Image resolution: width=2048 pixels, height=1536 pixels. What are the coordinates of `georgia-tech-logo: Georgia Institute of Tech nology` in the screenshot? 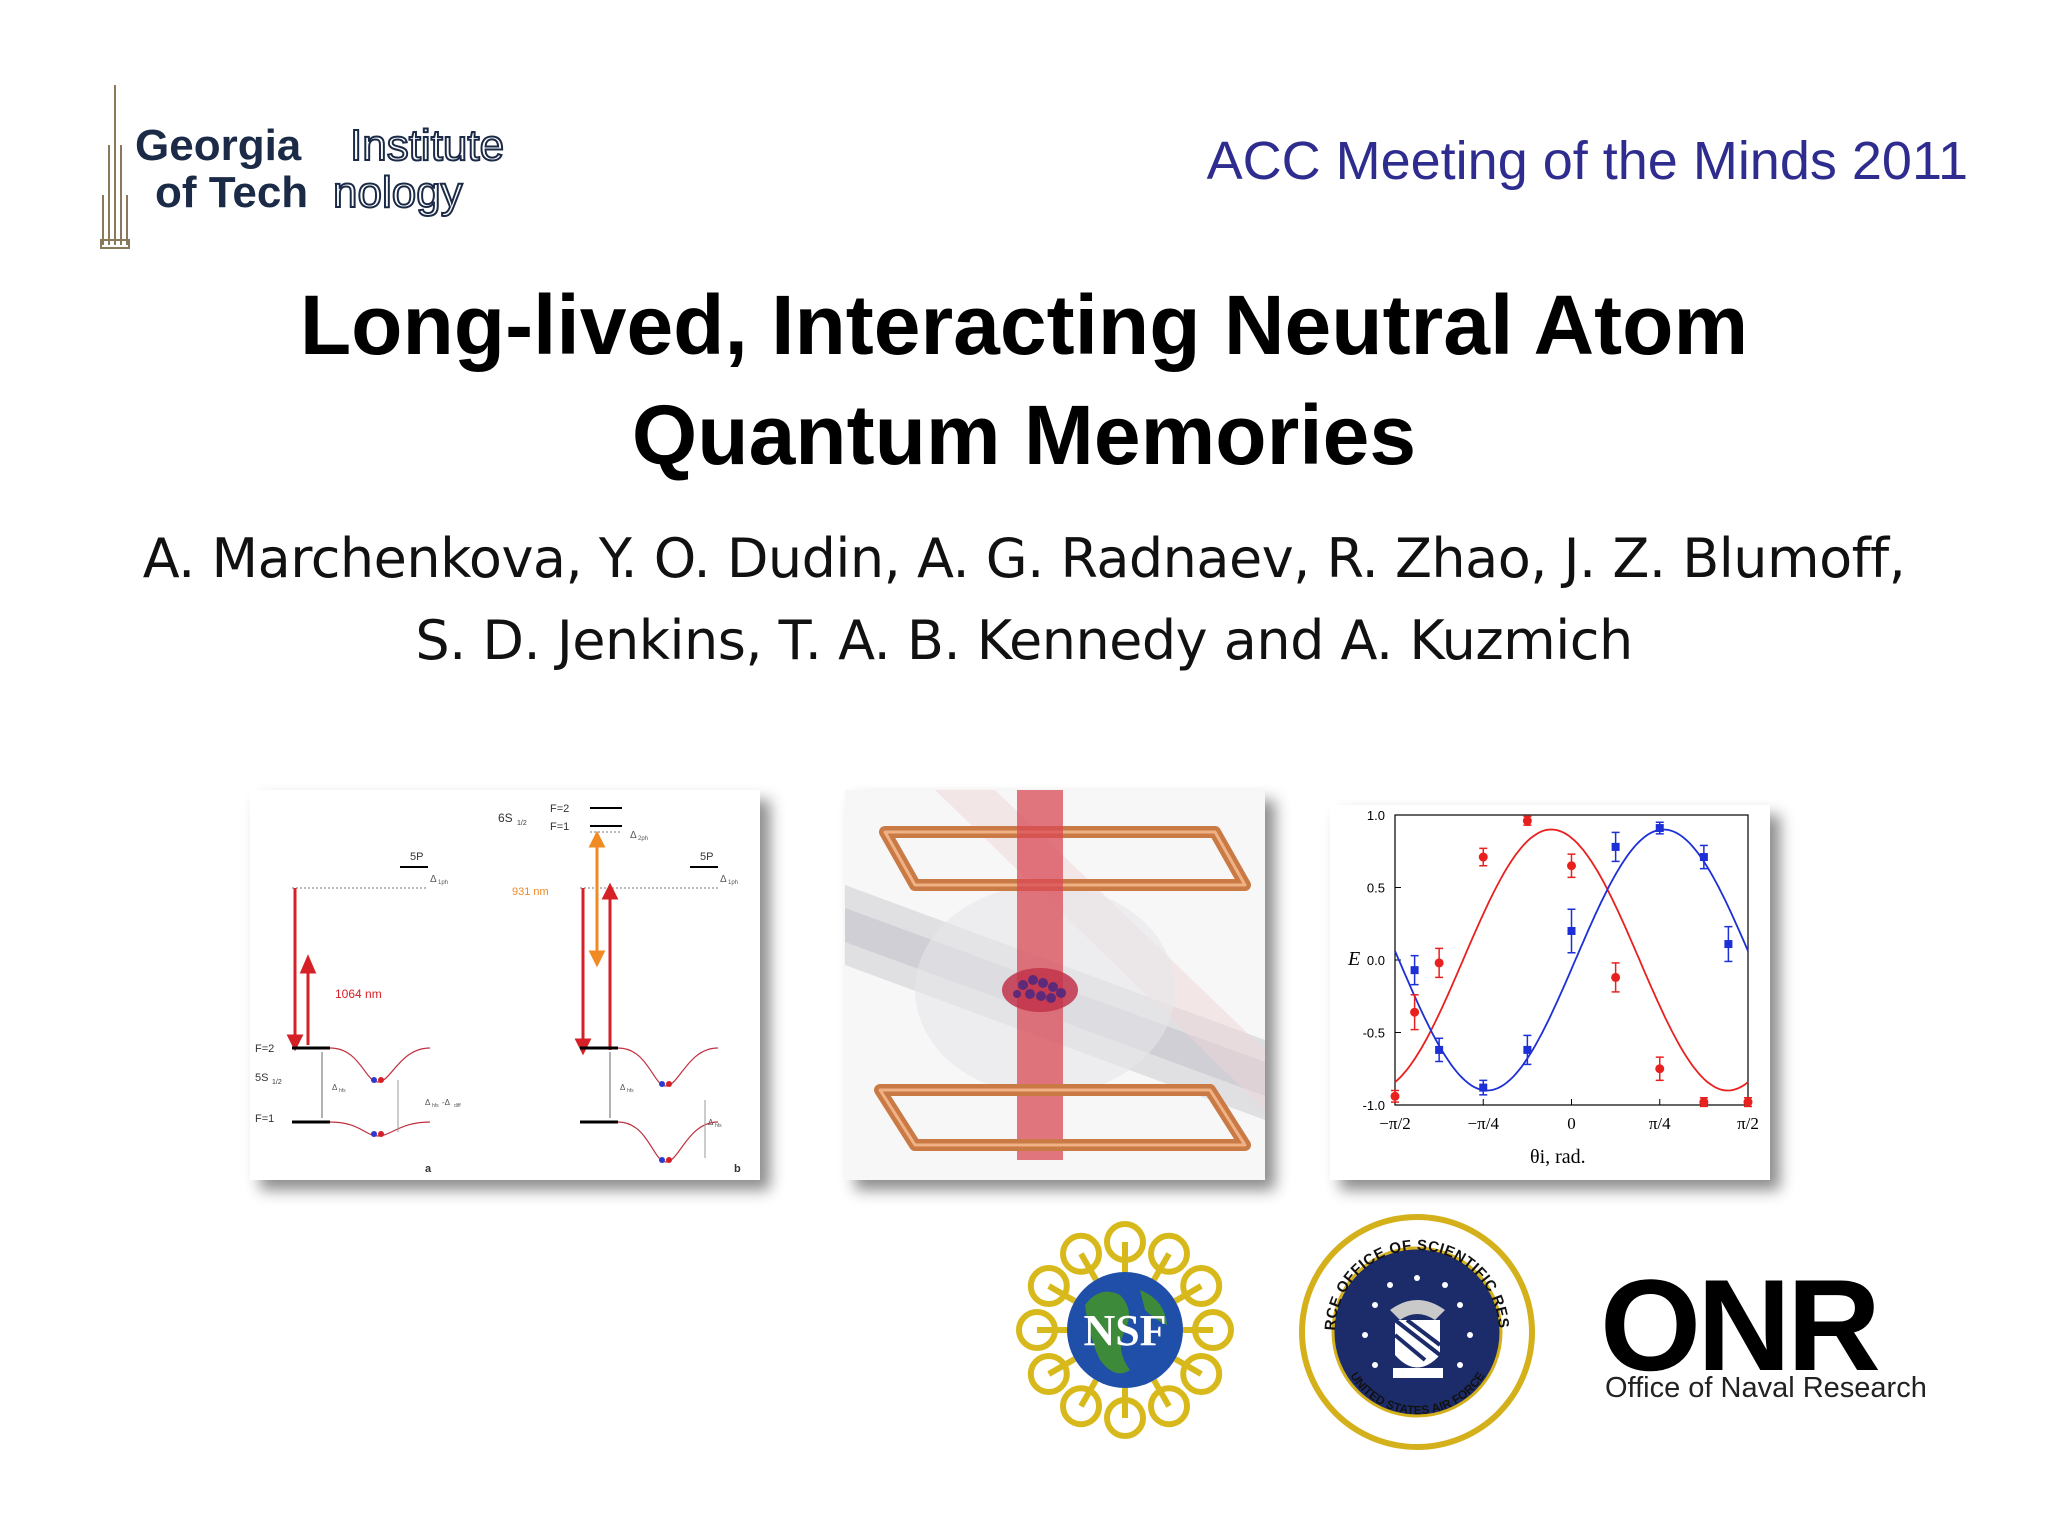 It's located at (345, 167).